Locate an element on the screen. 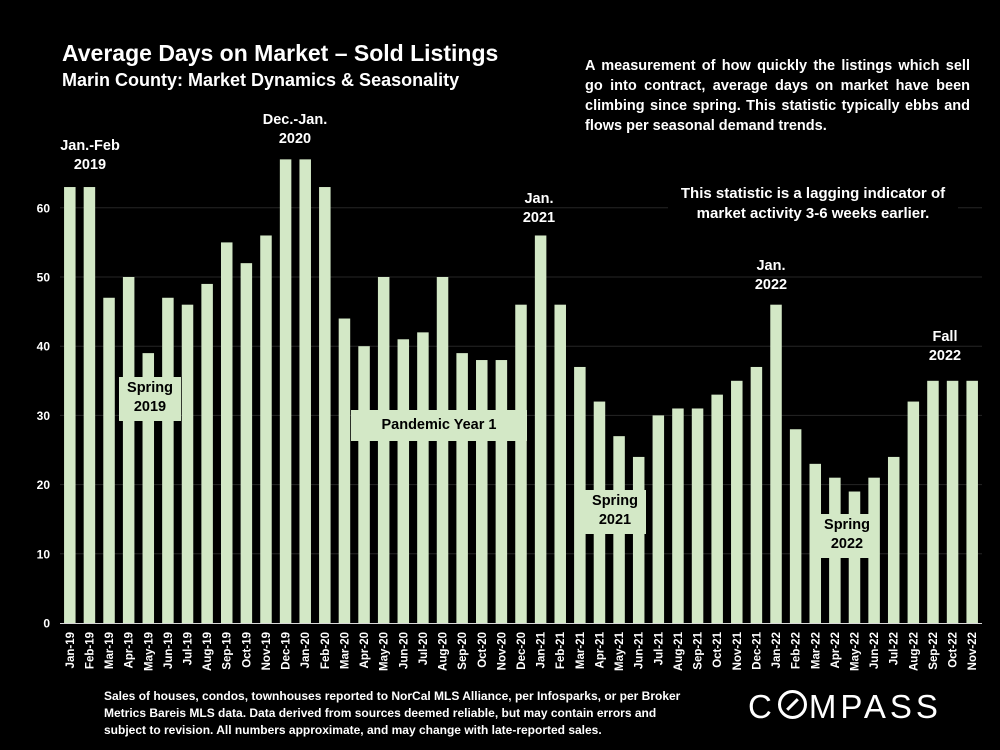  x-tick-label: Dec-19 is located at coordinates (287, 651).